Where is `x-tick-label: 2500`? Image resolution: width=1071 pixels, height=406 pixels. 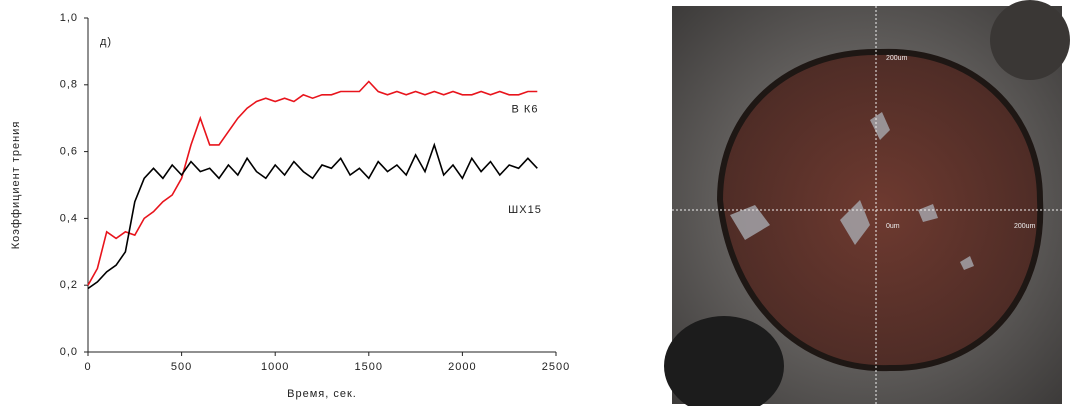 x-tick-label: 2500 is located at coordinates (556, 367).